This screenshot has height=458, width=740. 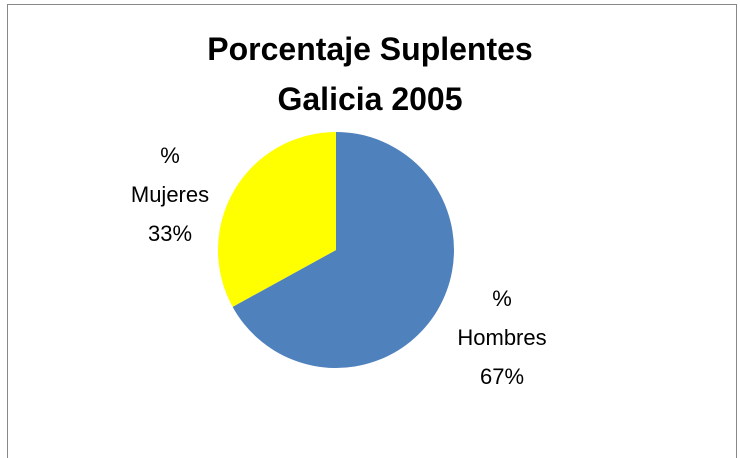 I want to click on slice-label: % Hombres 67%, so click(x=502, y=337).